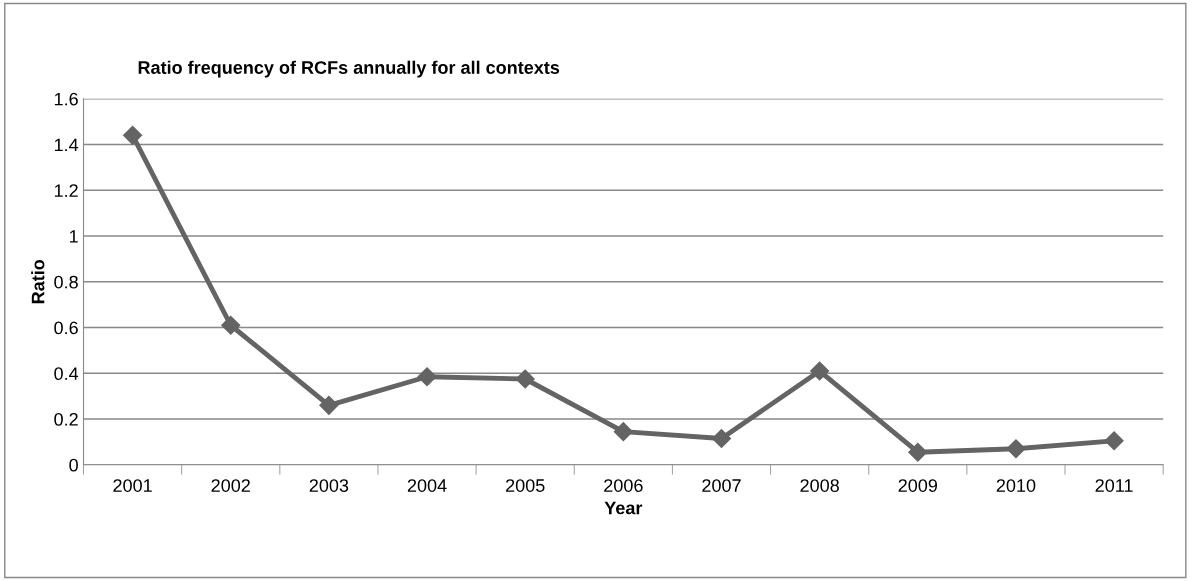  What do you see at coordinates (427, 485) in the screenshot?
I see `x-tick-label: 2004` at bounding box center [427, 485].